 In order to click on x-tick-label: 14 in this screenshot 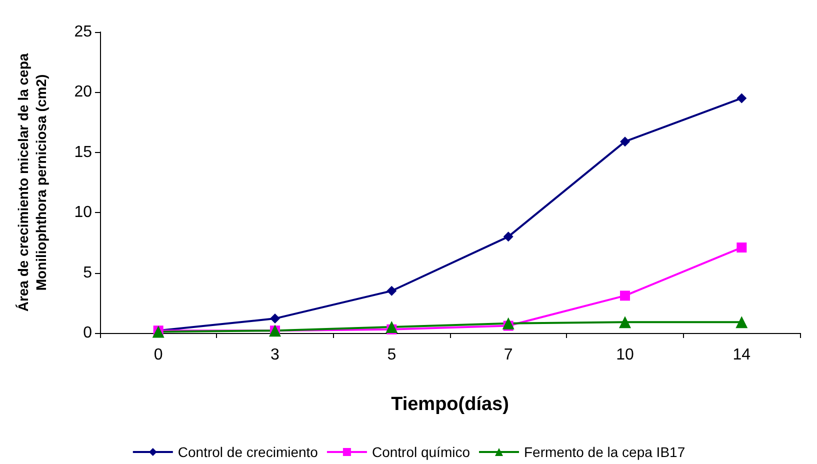, I will do `click(741, 355)`.